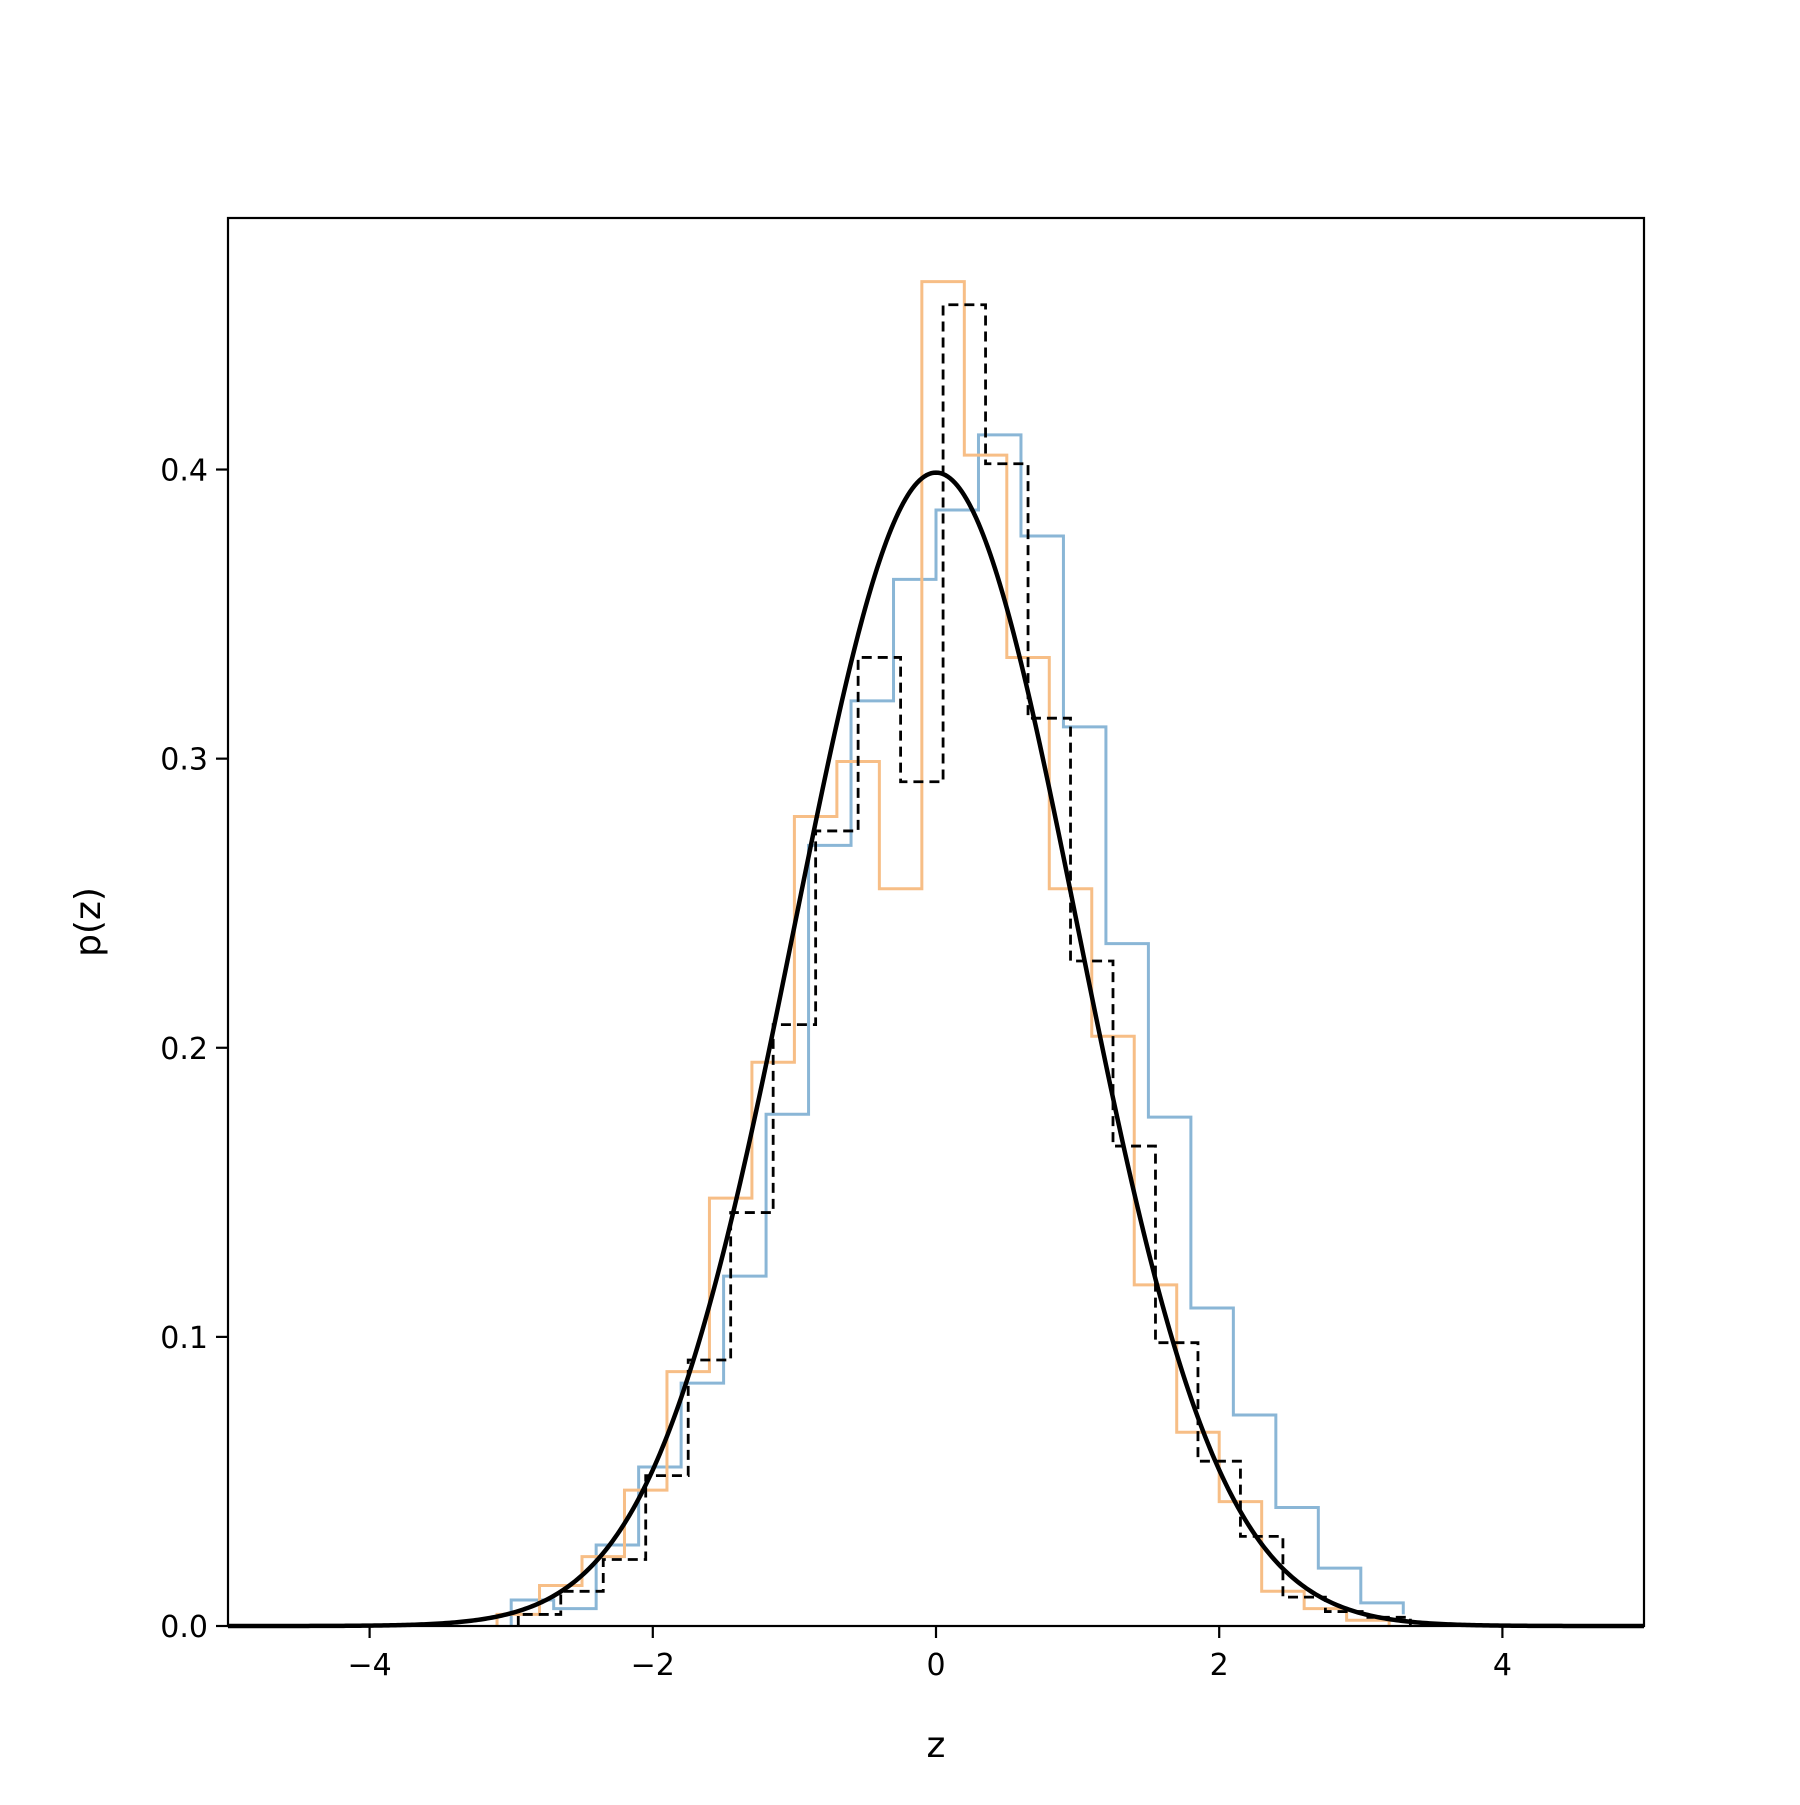 Image resolution: width=1800 pixels, height=1805 pixels. I want to click on x-tick-label: 4, so click(1502, 1665).